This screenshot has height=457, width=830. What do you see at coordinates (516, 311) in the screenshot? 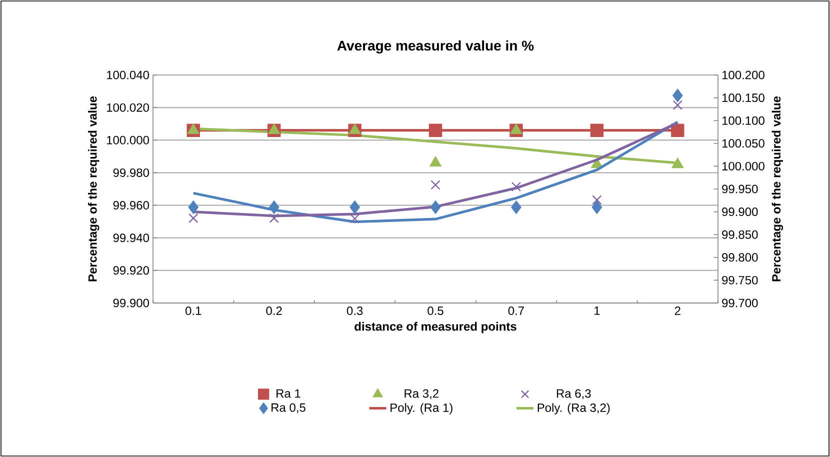
I see `x-tick-label: 0.7` at bounding box center [516, 311].